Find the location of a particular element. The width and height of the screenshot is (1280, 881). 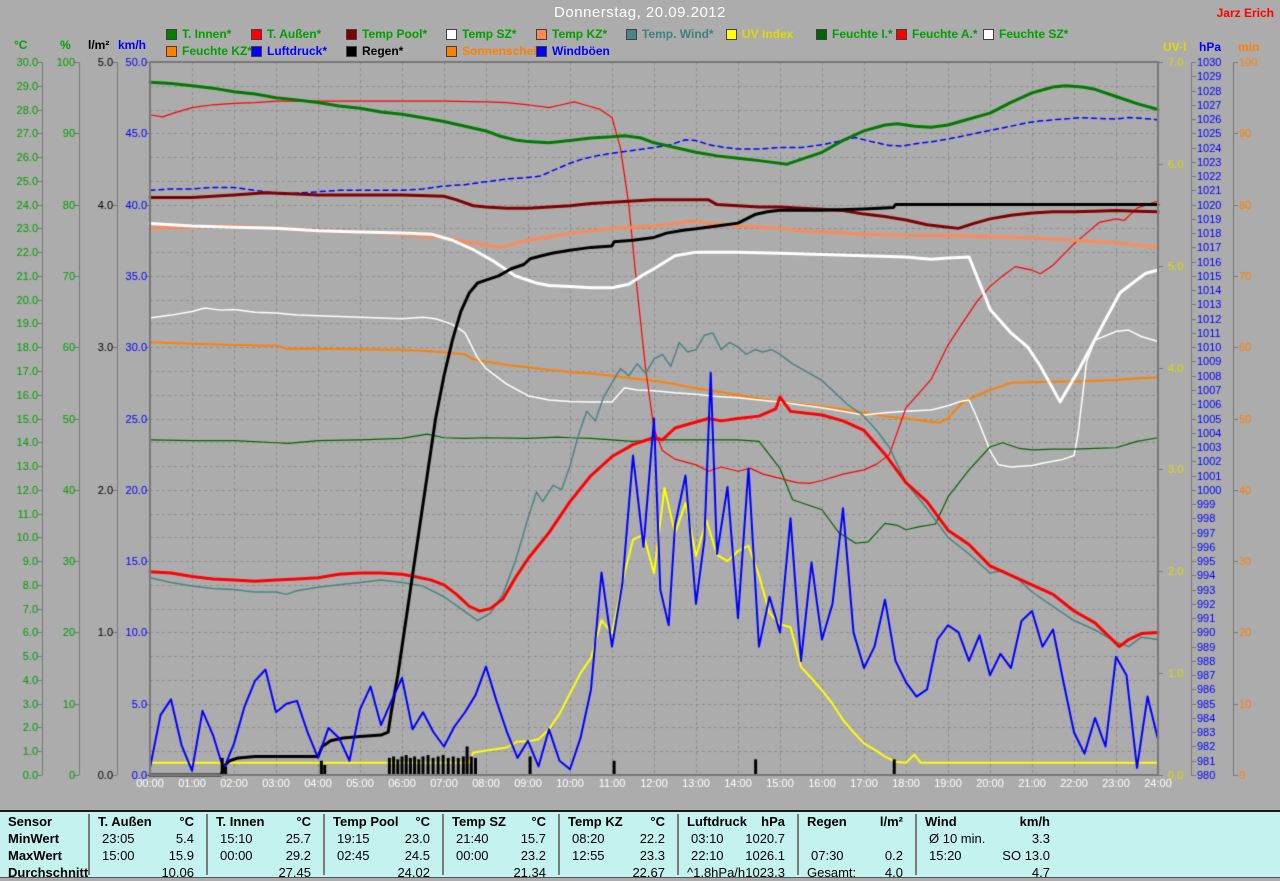

table-min-value: 25.7 is located at coordinates (298, 838).